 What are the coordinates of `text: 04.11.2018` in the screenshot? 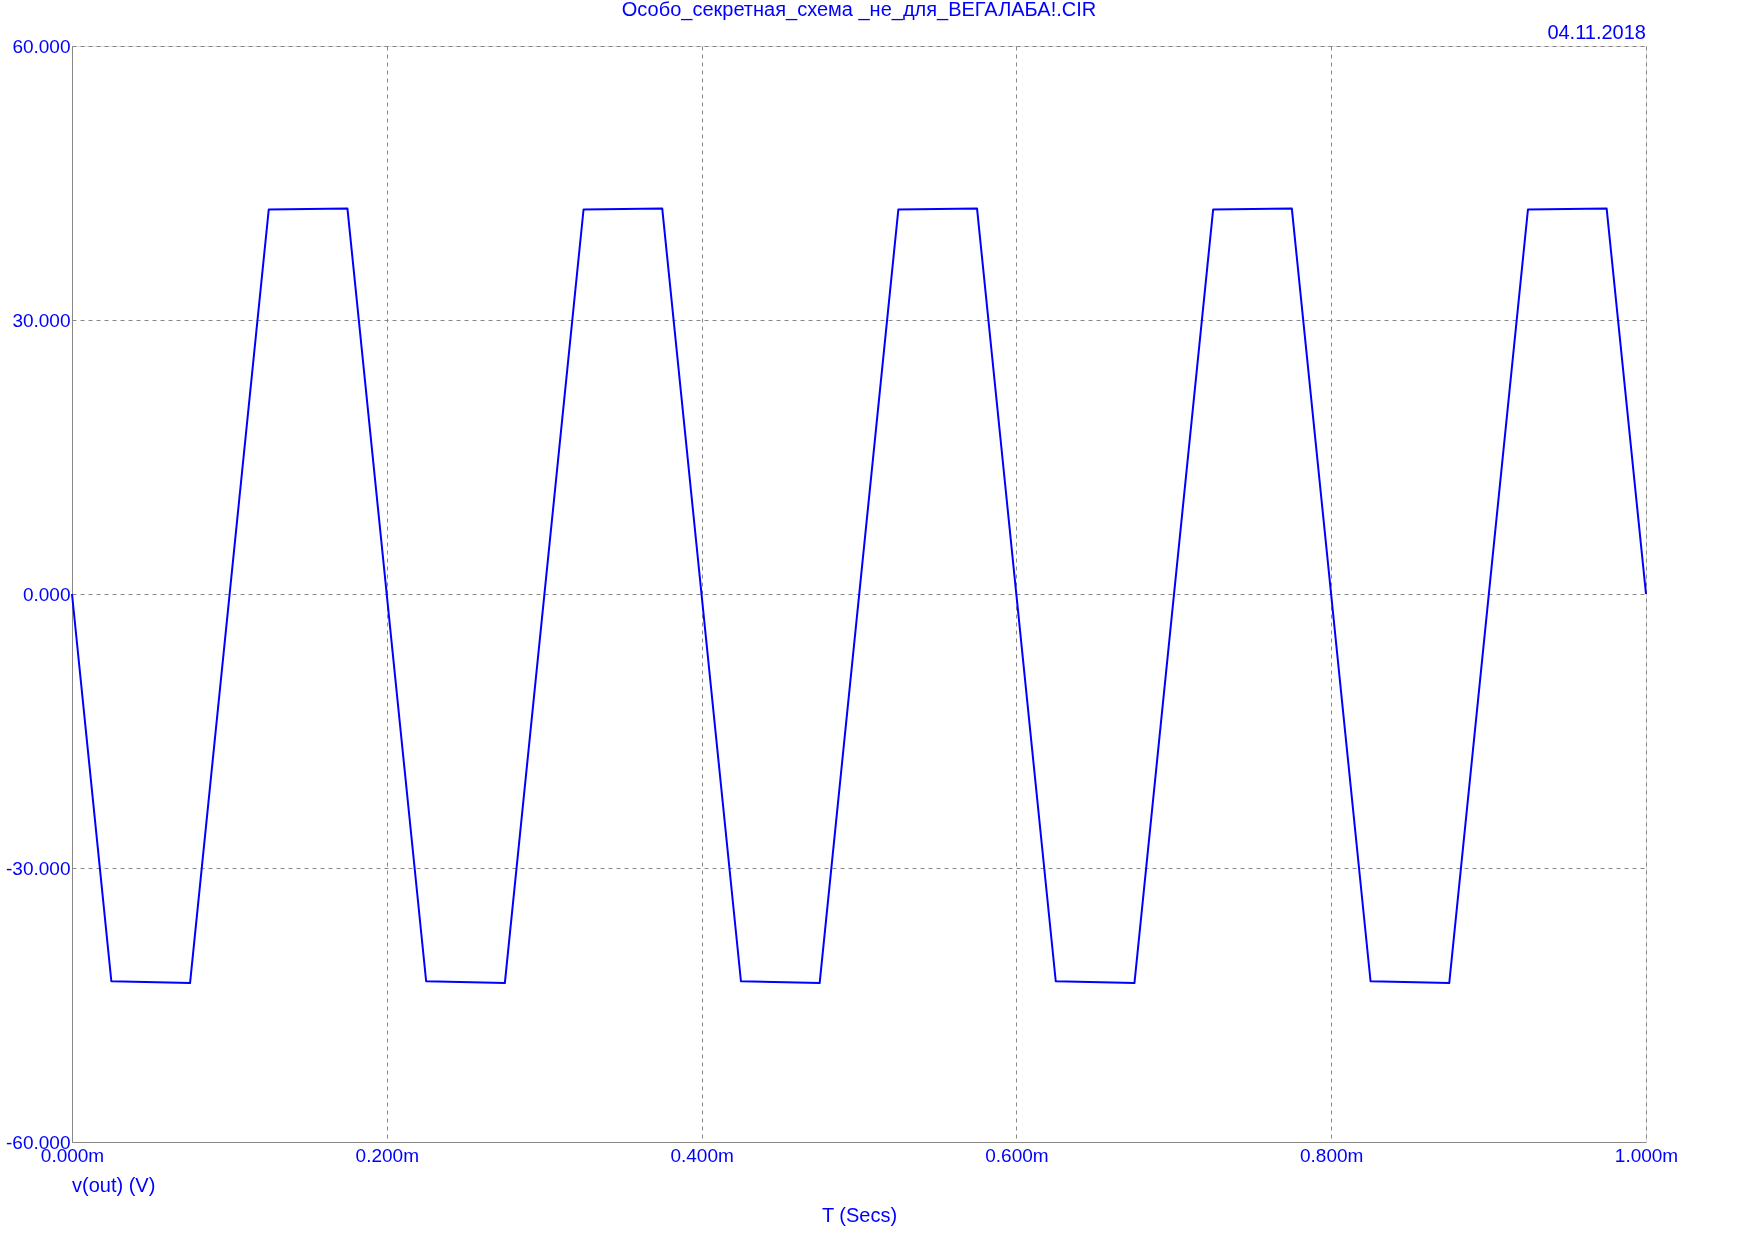 It's located at (1596, 32).